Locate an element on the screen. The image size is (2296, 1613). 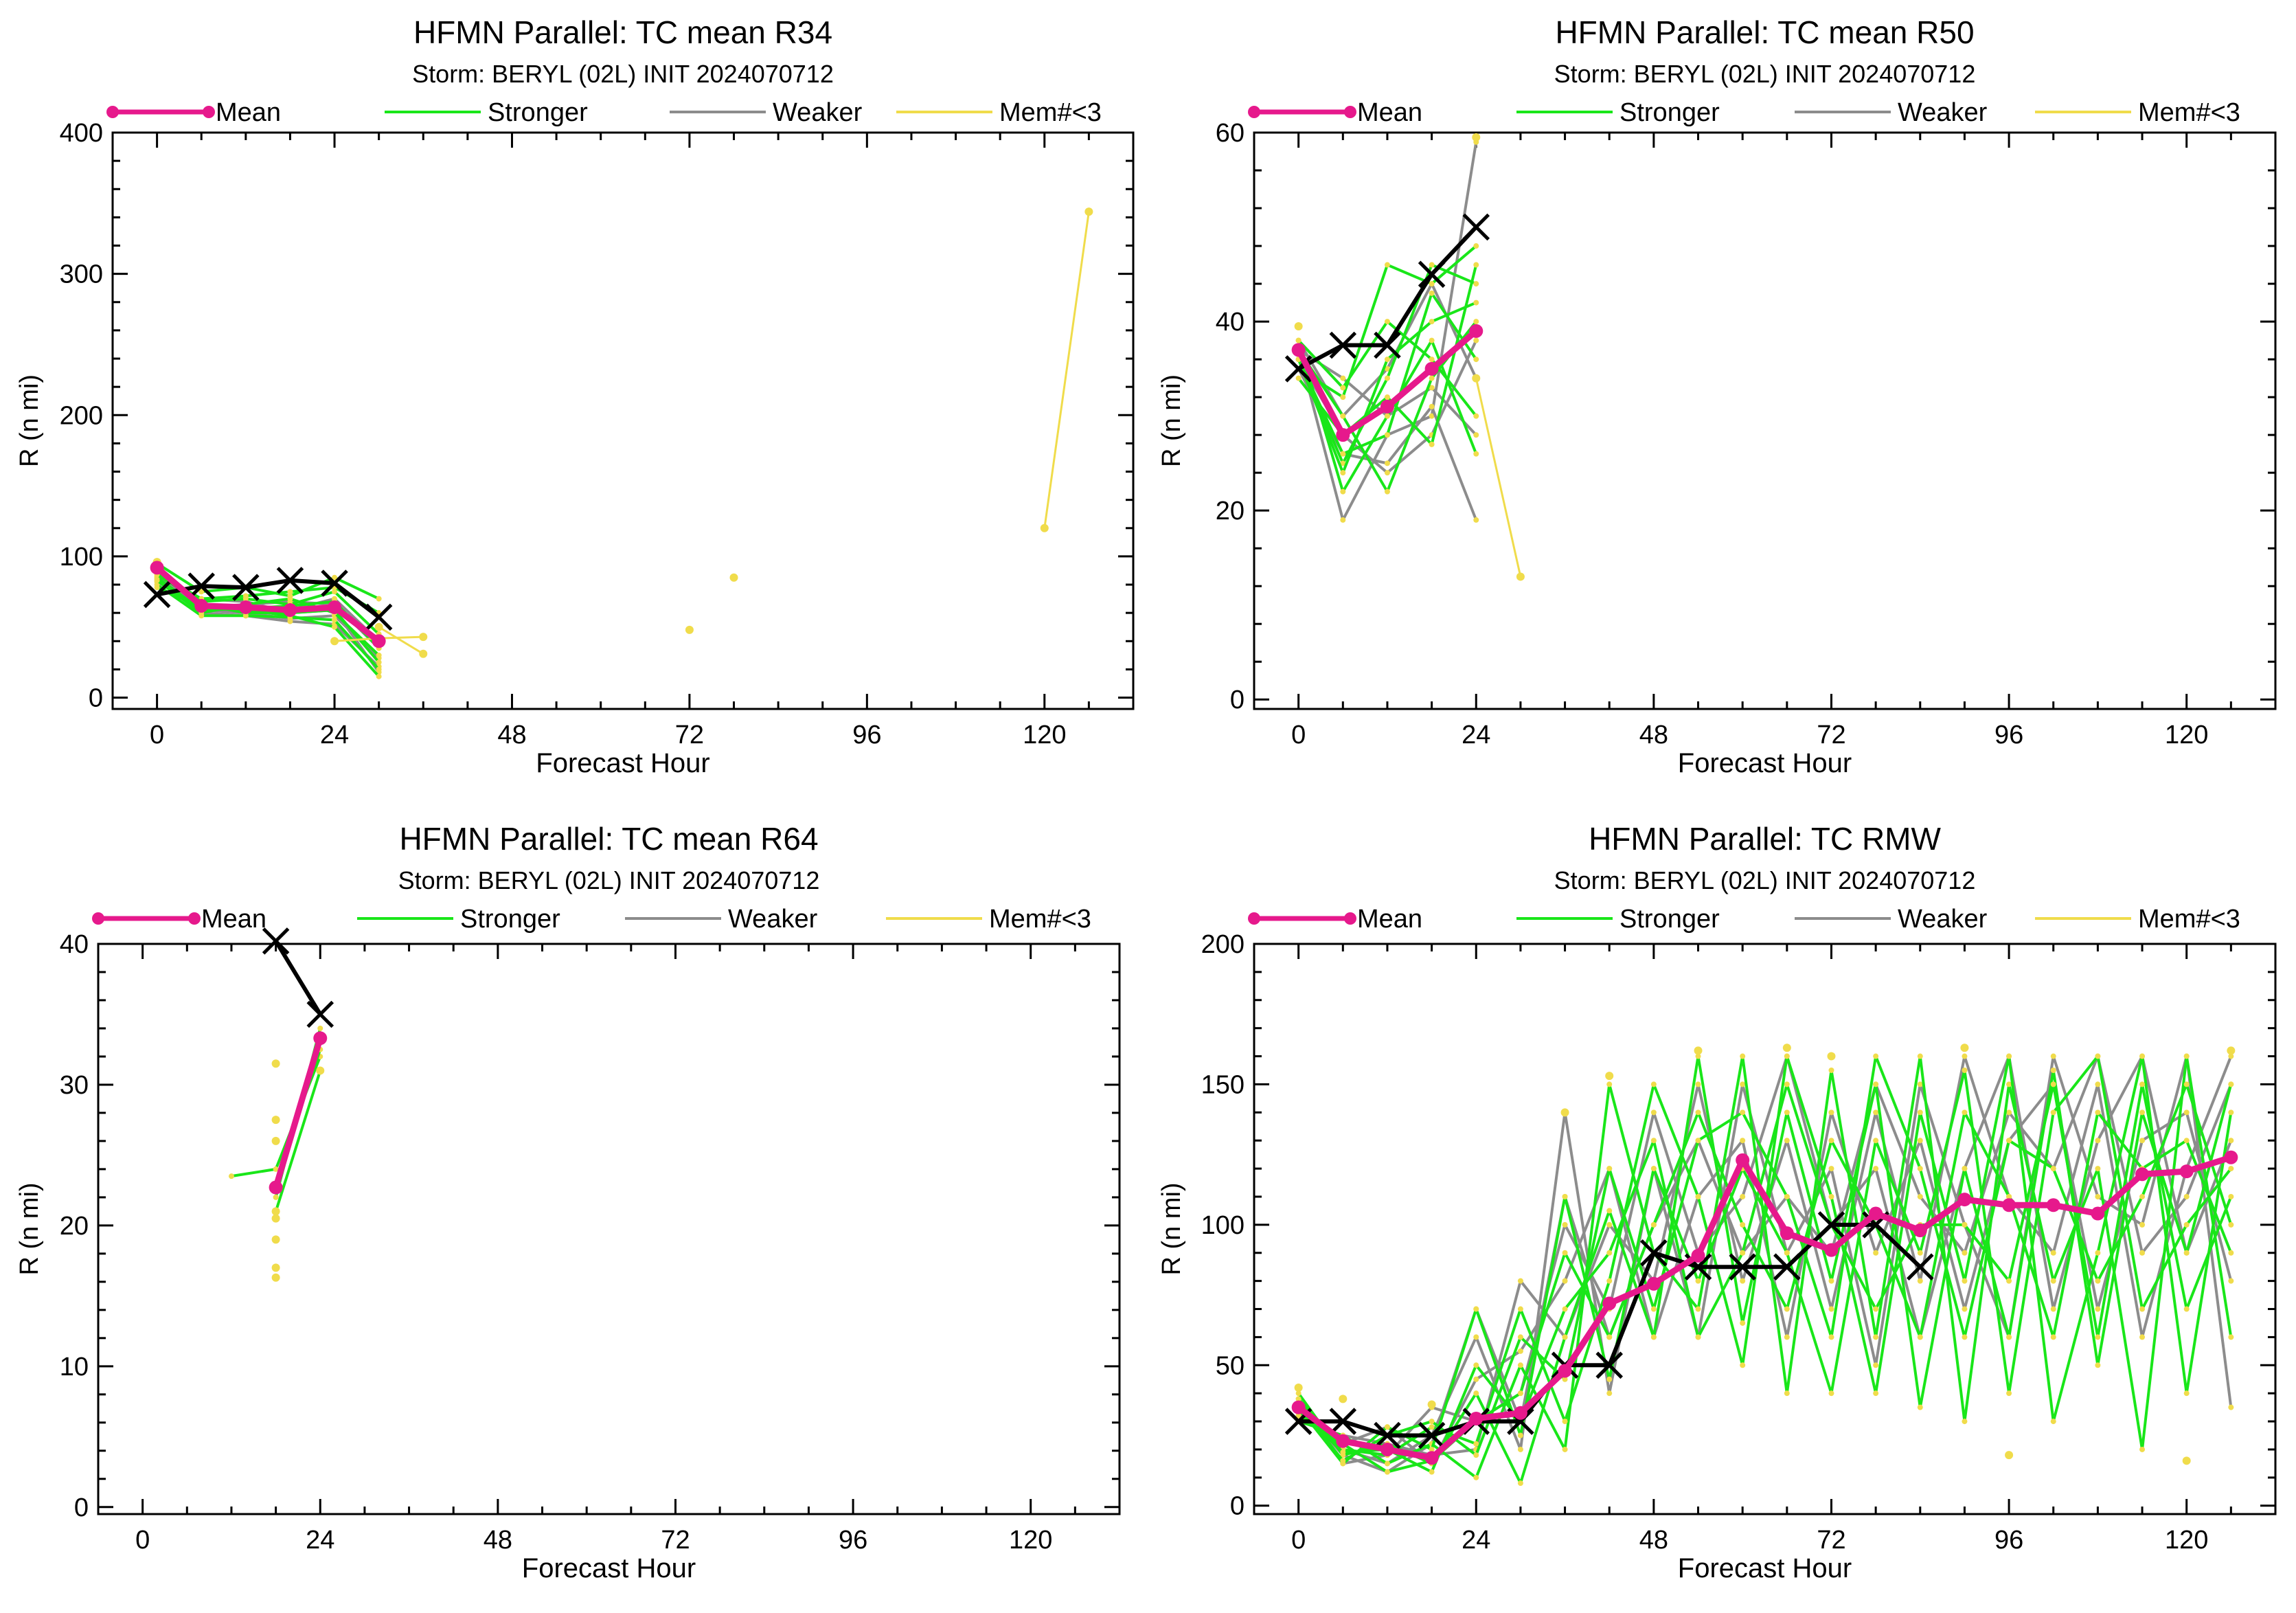
legend-label-weaker: Weaker is located at coordinates (773, 919).